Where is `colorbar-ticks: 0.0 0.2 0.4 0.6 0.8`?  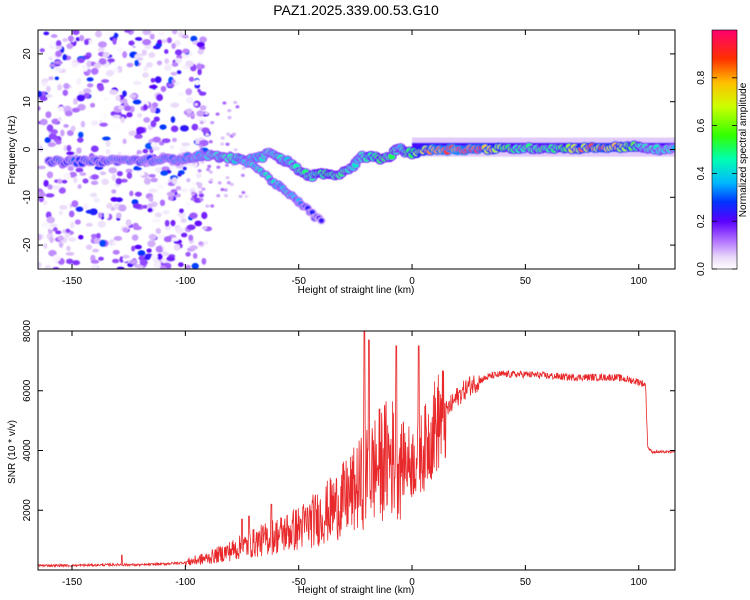 colorbar-ticks: 0.0 0.2 0.4 0.6 0.8 is located at coordinates (716, 173).